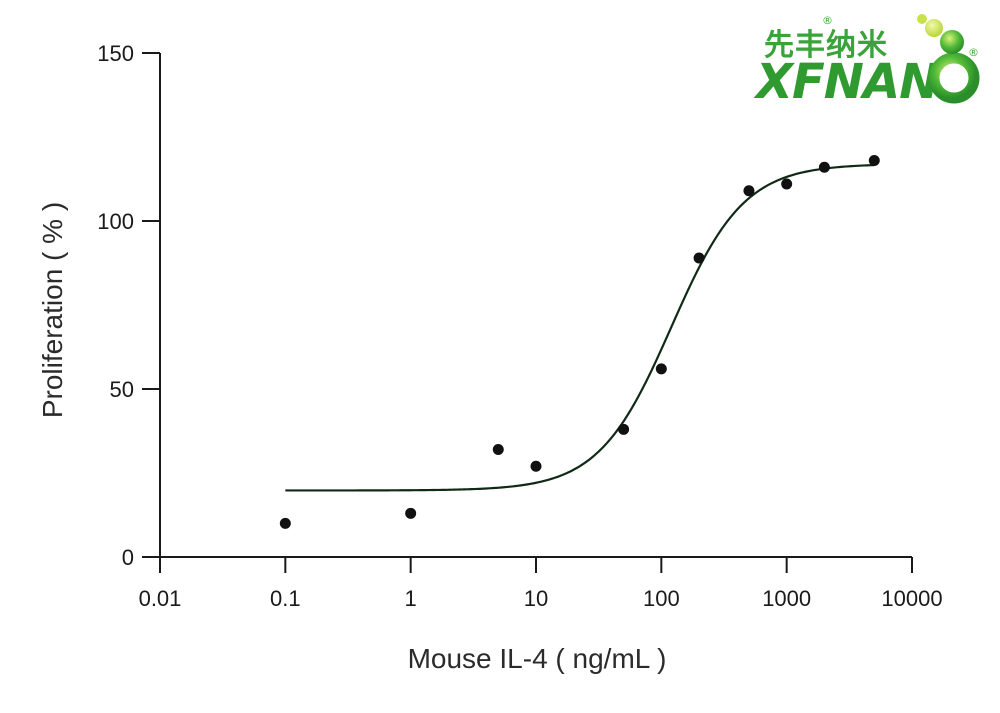 The height and width of the screenshot is (713, 1000). Describe the element at coordinates (661, 598) in the screenshot. I see `x-tick-label: 100` at that location.